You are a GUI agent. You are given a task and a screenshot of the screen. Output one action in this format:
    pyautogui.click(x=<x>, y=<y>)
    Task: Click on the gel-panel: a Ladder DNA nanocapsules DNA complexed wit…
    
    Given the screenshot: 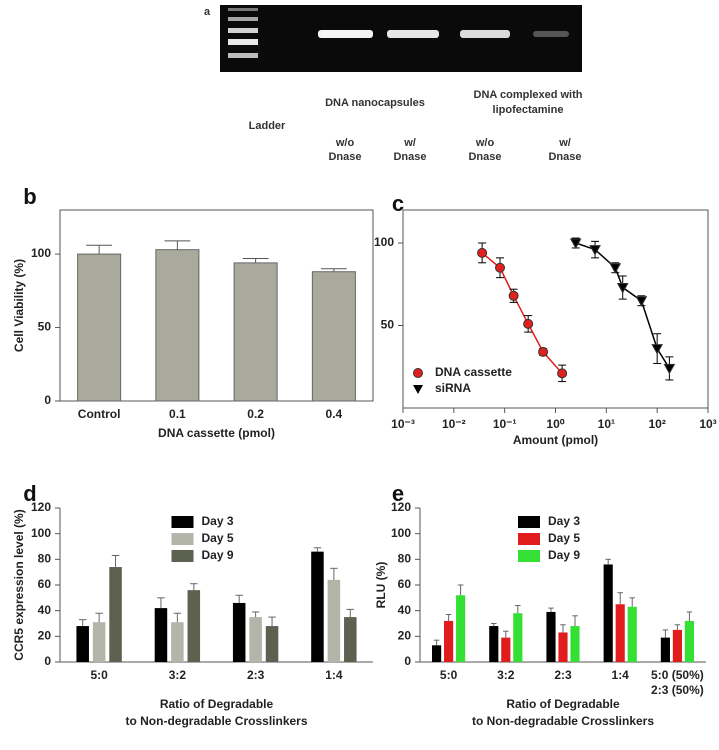 What is the action you would take?
    pyautogui.click(x=393, y=84)
    